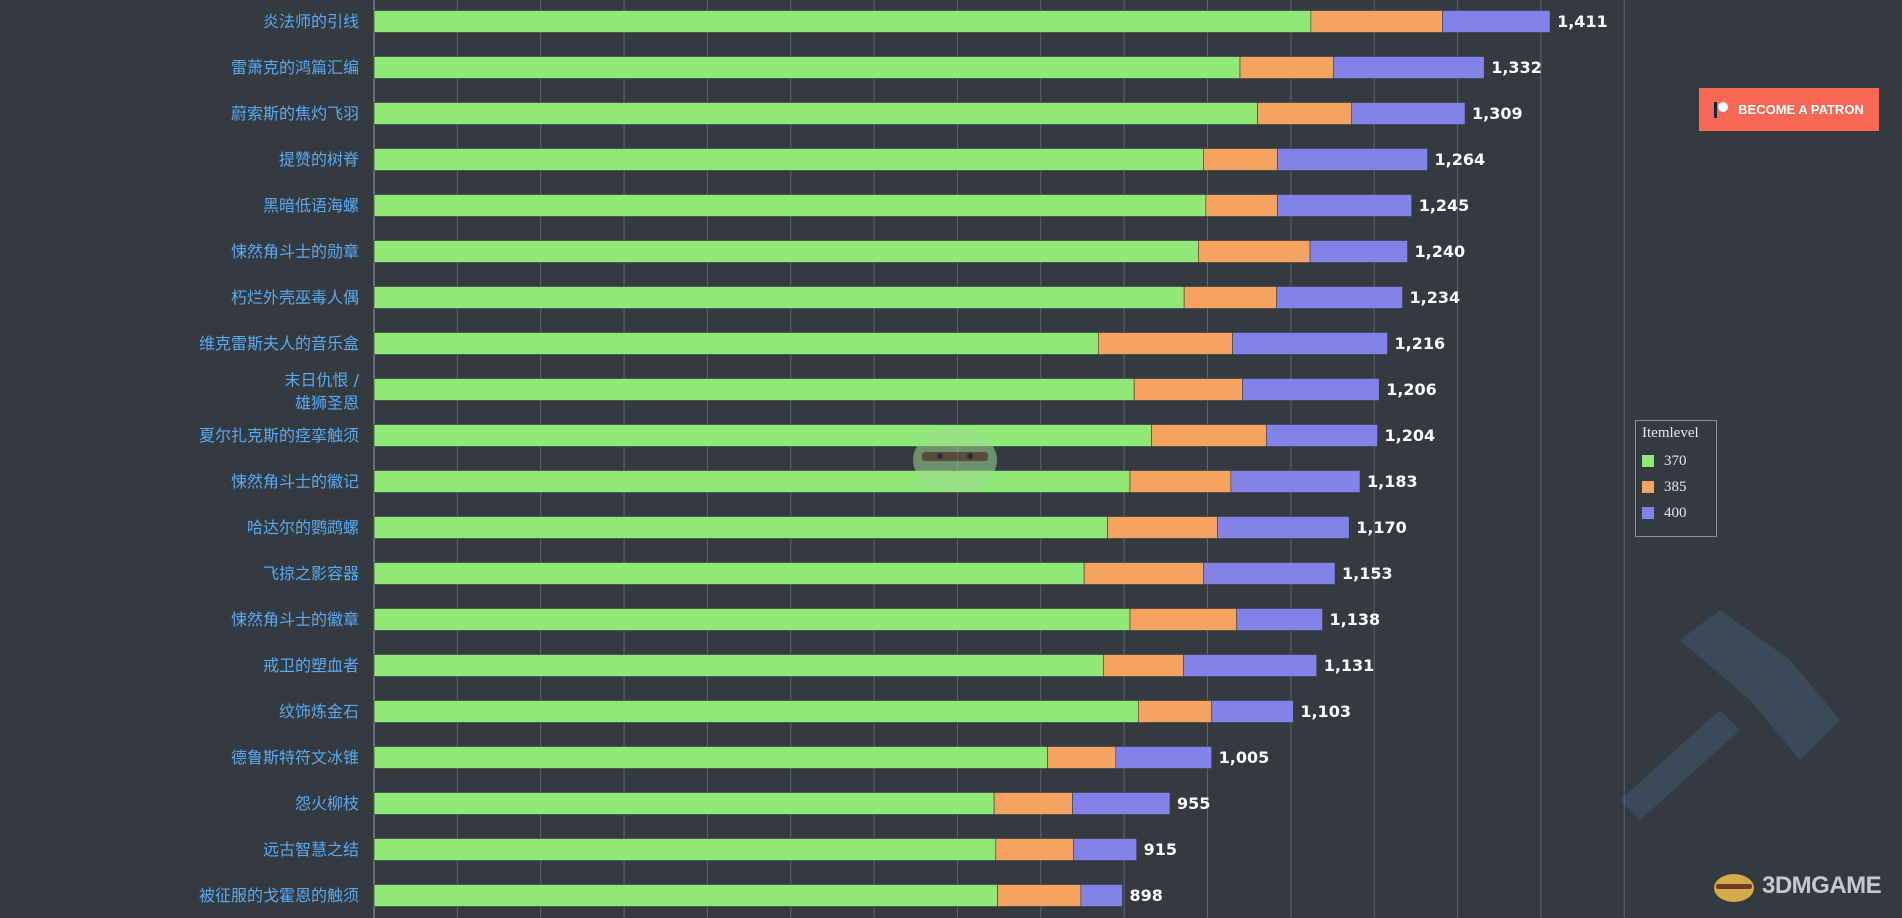 This screenshot has height=918, width=1902. I want to click on total-value-label: 1,103, so click(1325, 711).